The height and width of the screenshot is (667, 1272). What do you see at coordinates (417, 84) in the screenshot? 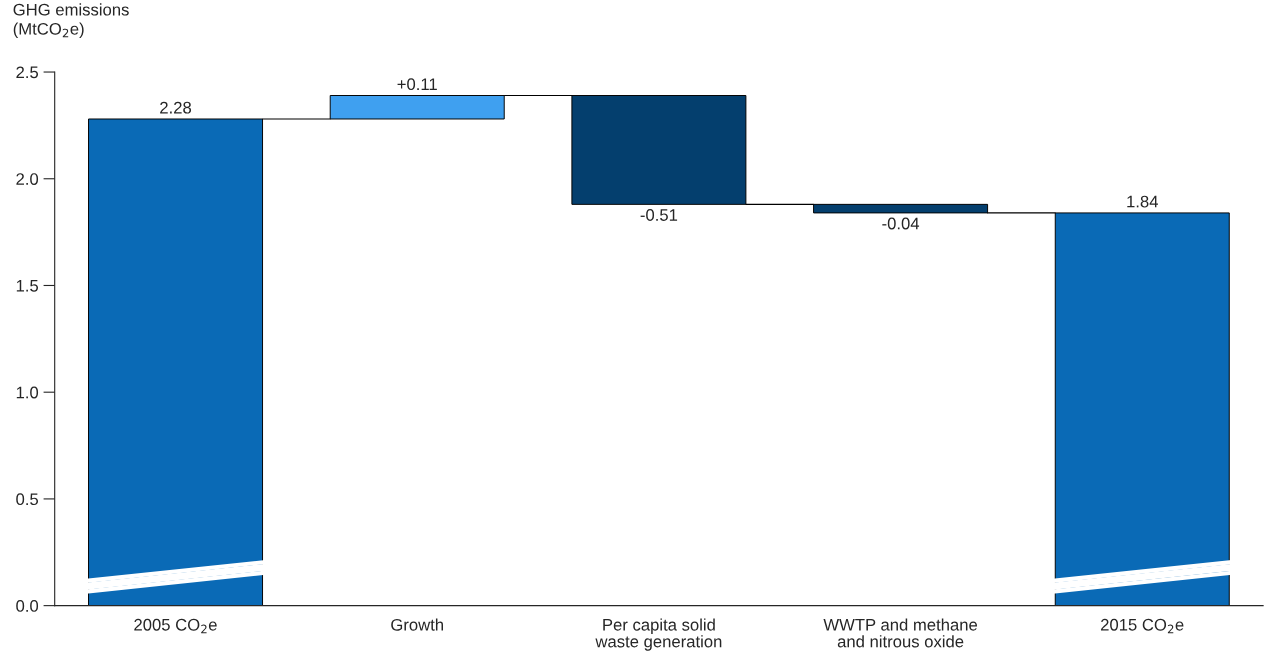
I see `data-label: +0.11` at bounding box center [417, 84].